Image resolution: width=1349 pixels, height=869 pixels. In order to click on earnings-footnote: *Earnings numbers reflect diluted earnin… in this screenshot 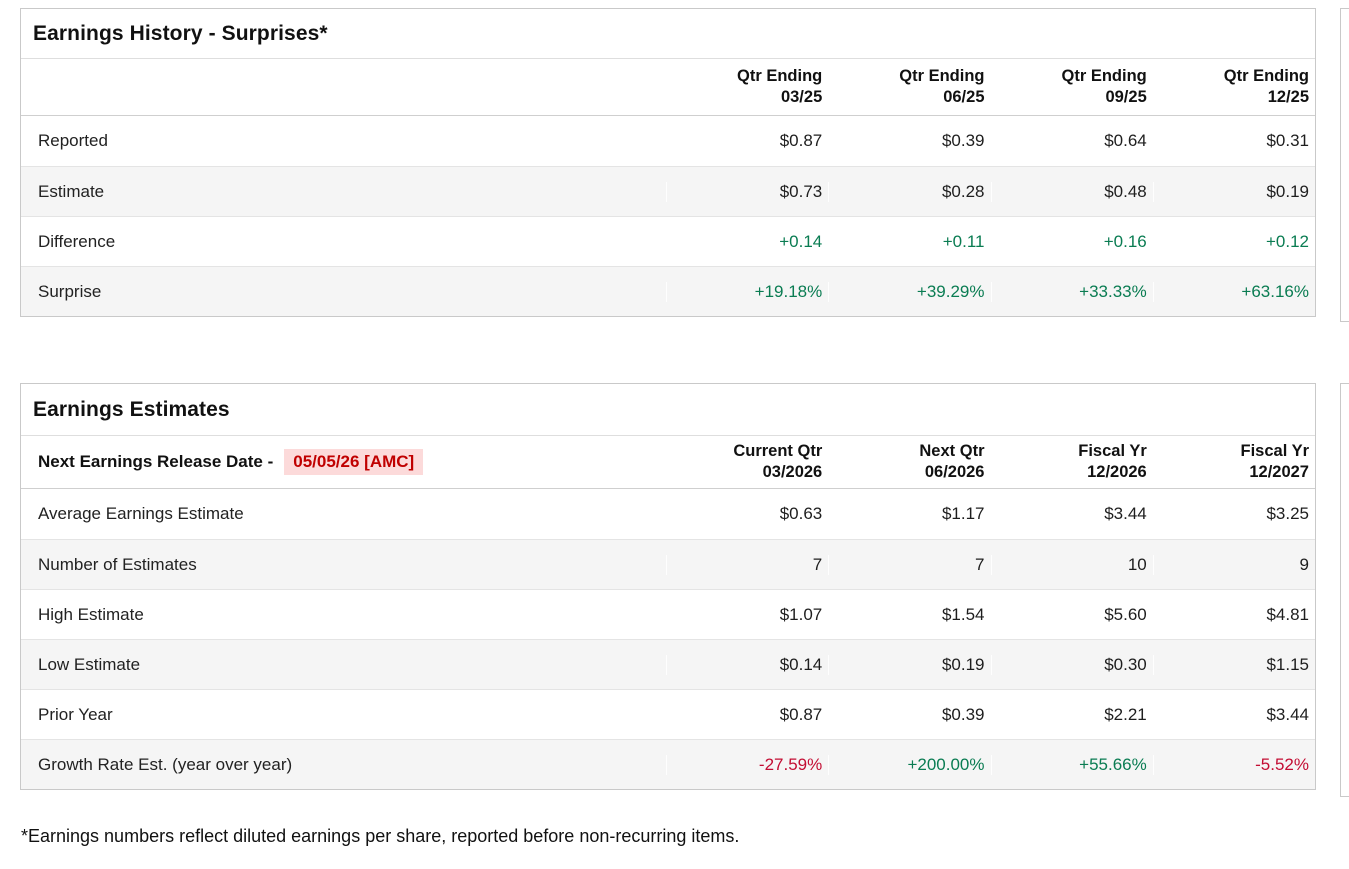, I will do `click(380, 836)`.